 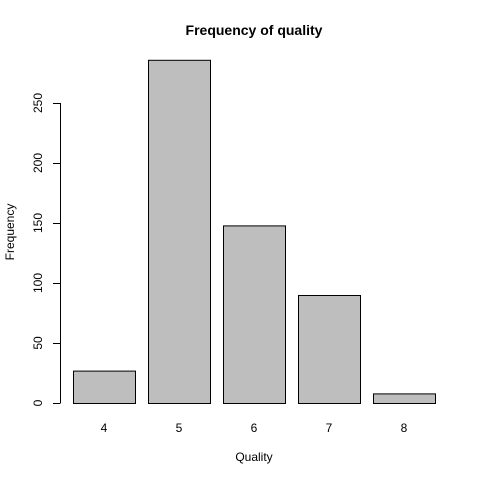 I want to click on chart-title: Frequency of quality, so click(x=254, y=30).